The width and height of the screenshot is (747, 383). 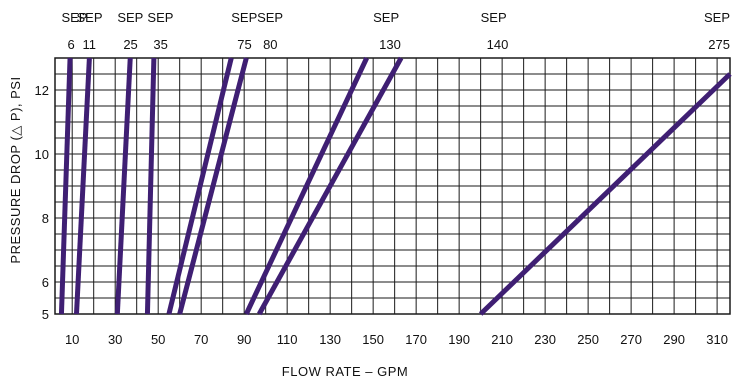 What do you see at coordinates (130, 44) in the screenshot?
I see `series-label-model: 25` at bounding box center [130, 44].